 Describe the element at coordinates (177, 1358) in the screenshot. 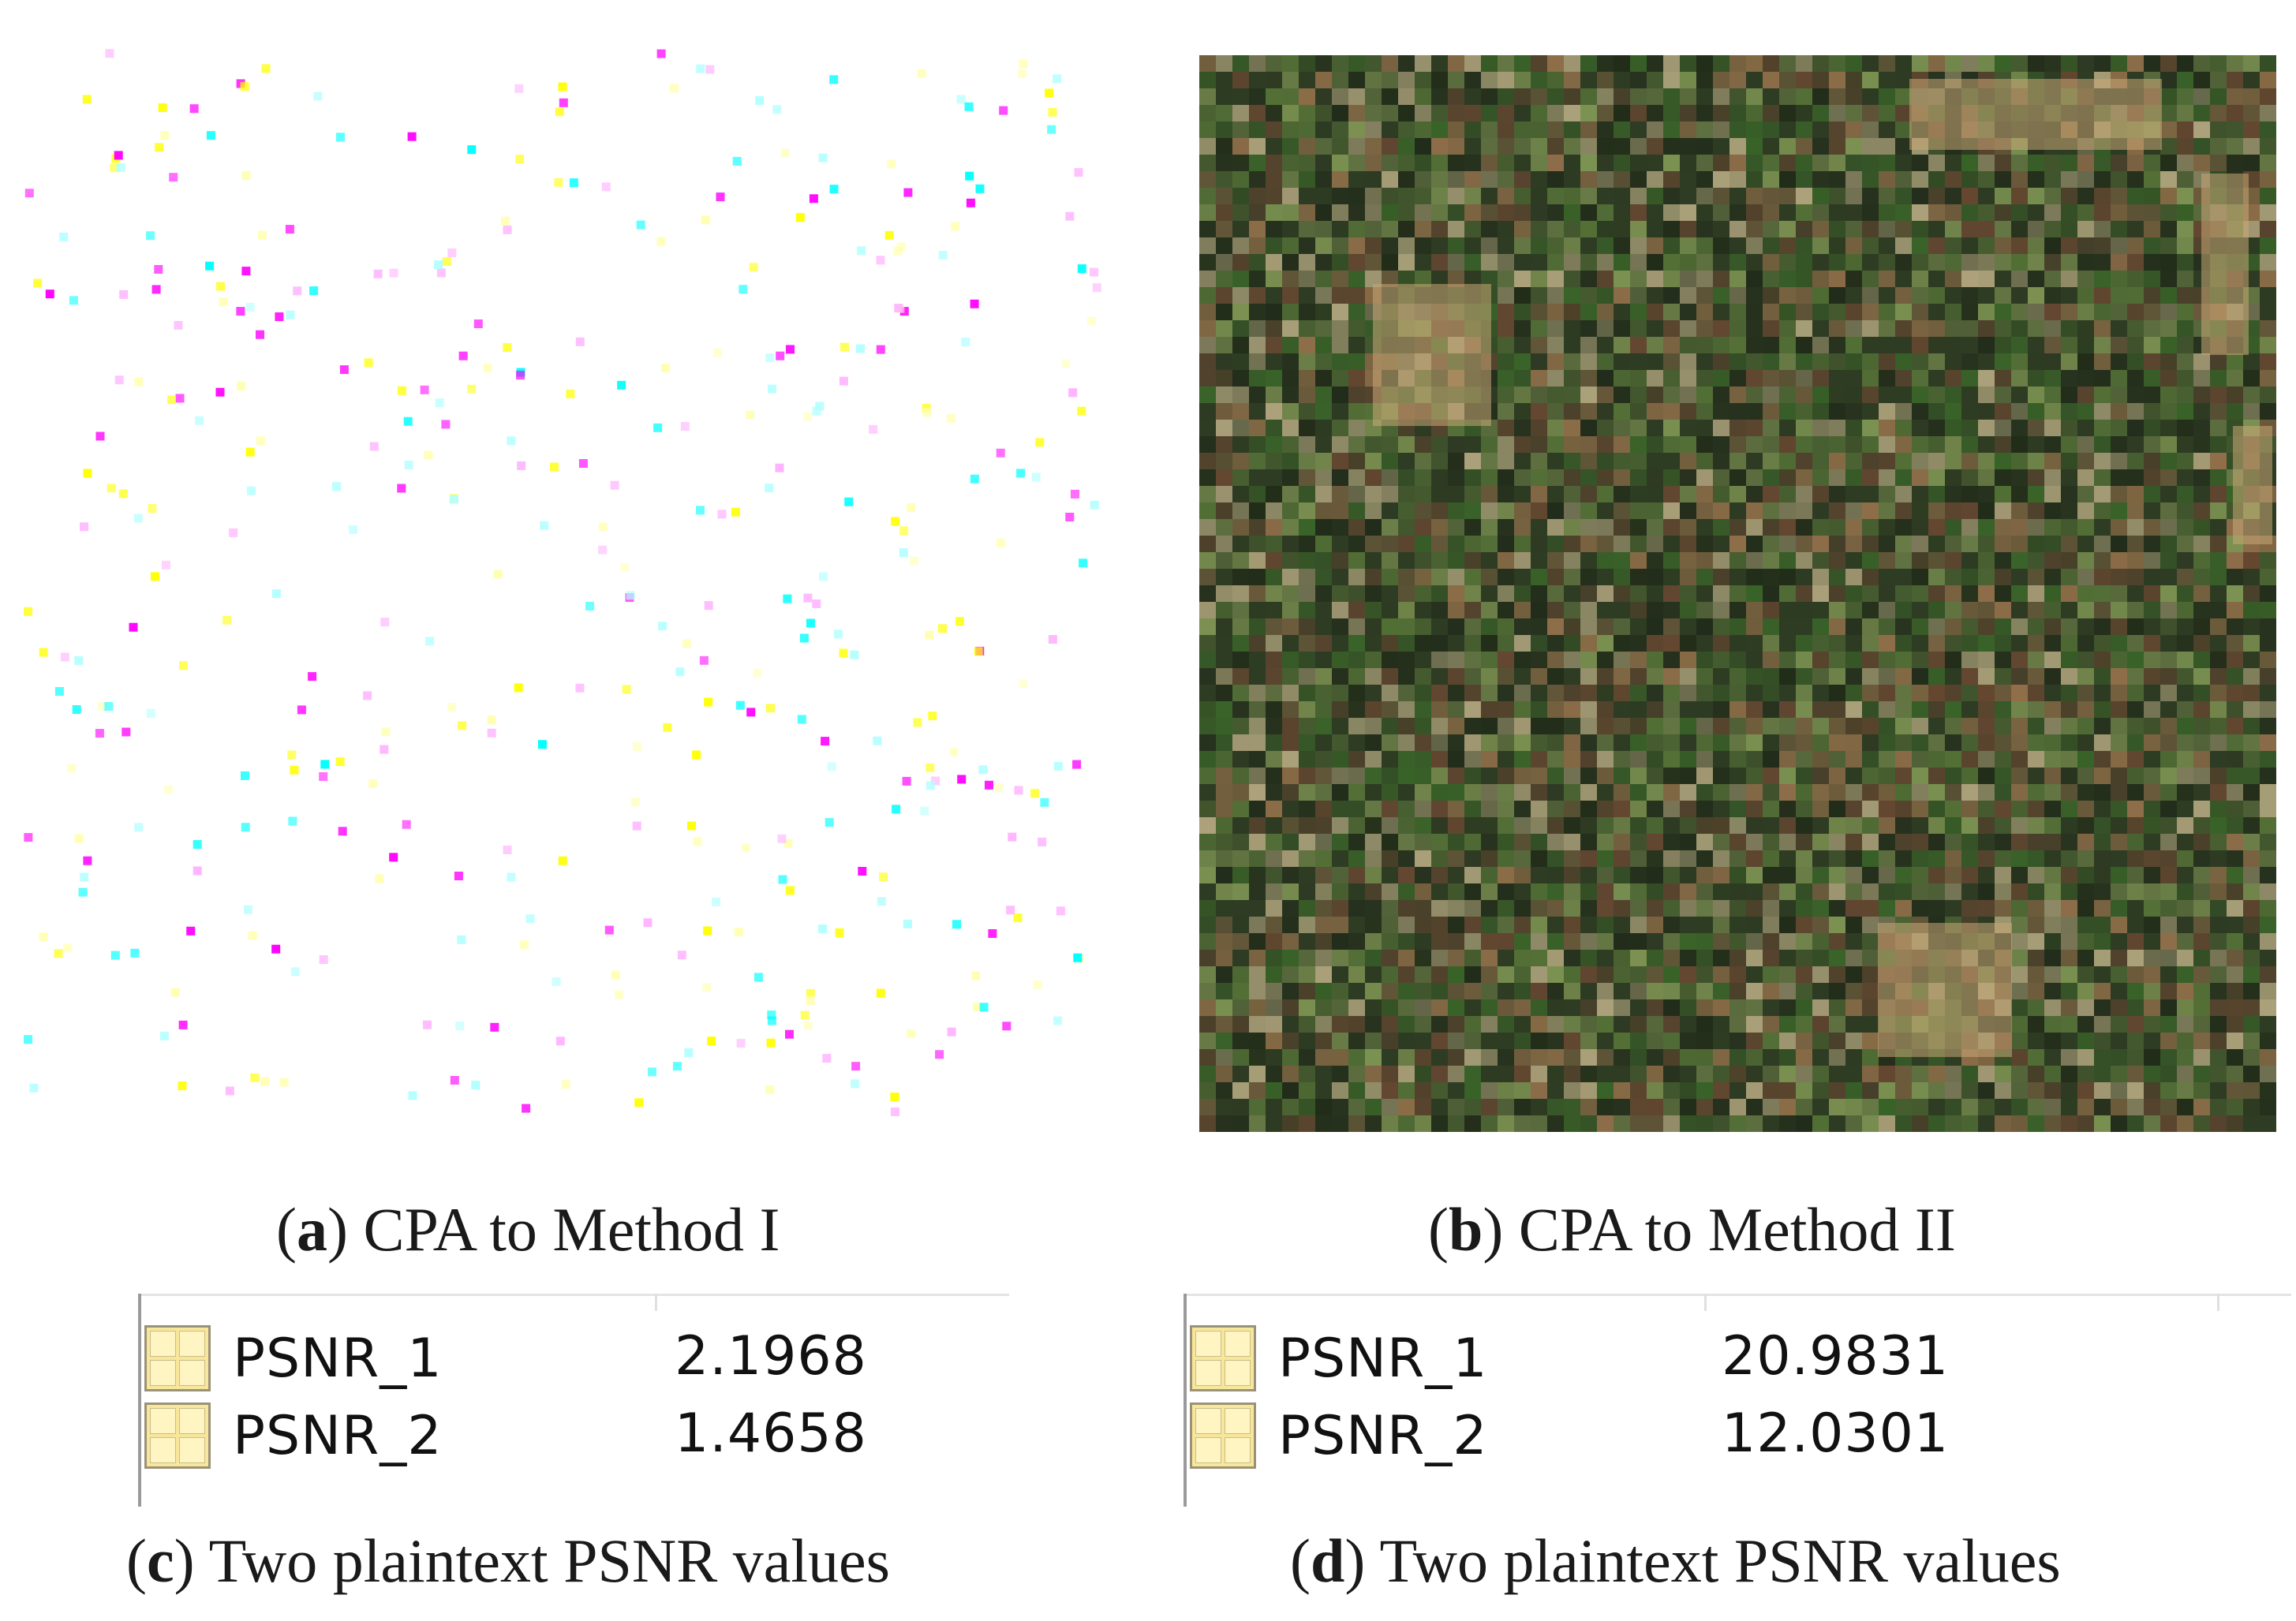

I see `grid-variable-icon` at that location.